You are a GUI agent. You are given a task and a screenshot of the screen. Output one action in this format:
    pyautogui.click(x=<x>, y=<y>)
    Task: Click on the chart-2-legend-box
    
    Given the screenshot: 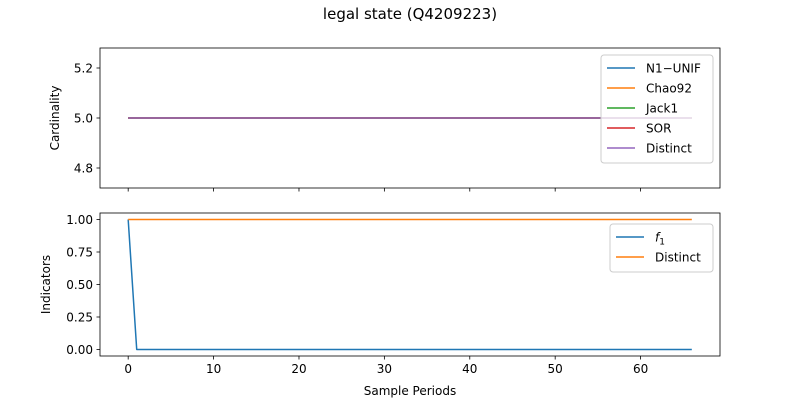 What is the action you would take?
    pyautogui.click(x=661, y=248)
    